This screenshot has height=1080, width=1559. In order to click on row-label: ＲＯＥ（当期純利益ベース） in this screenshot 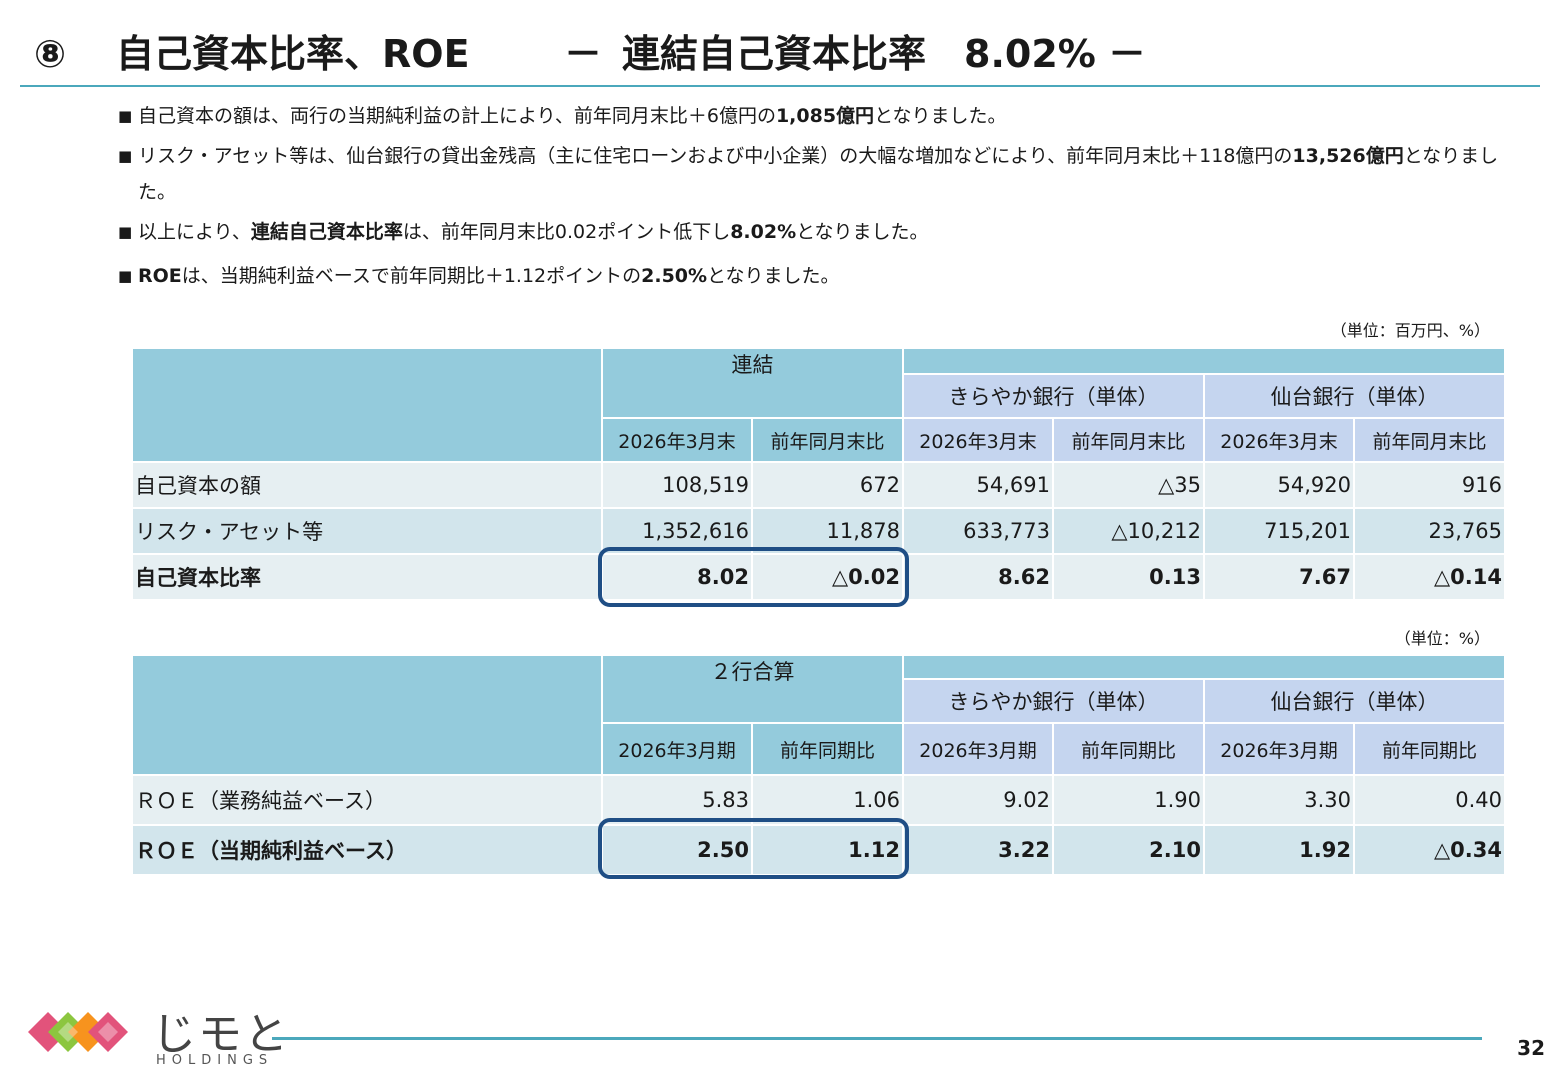, I will do `click(367, 850)`.